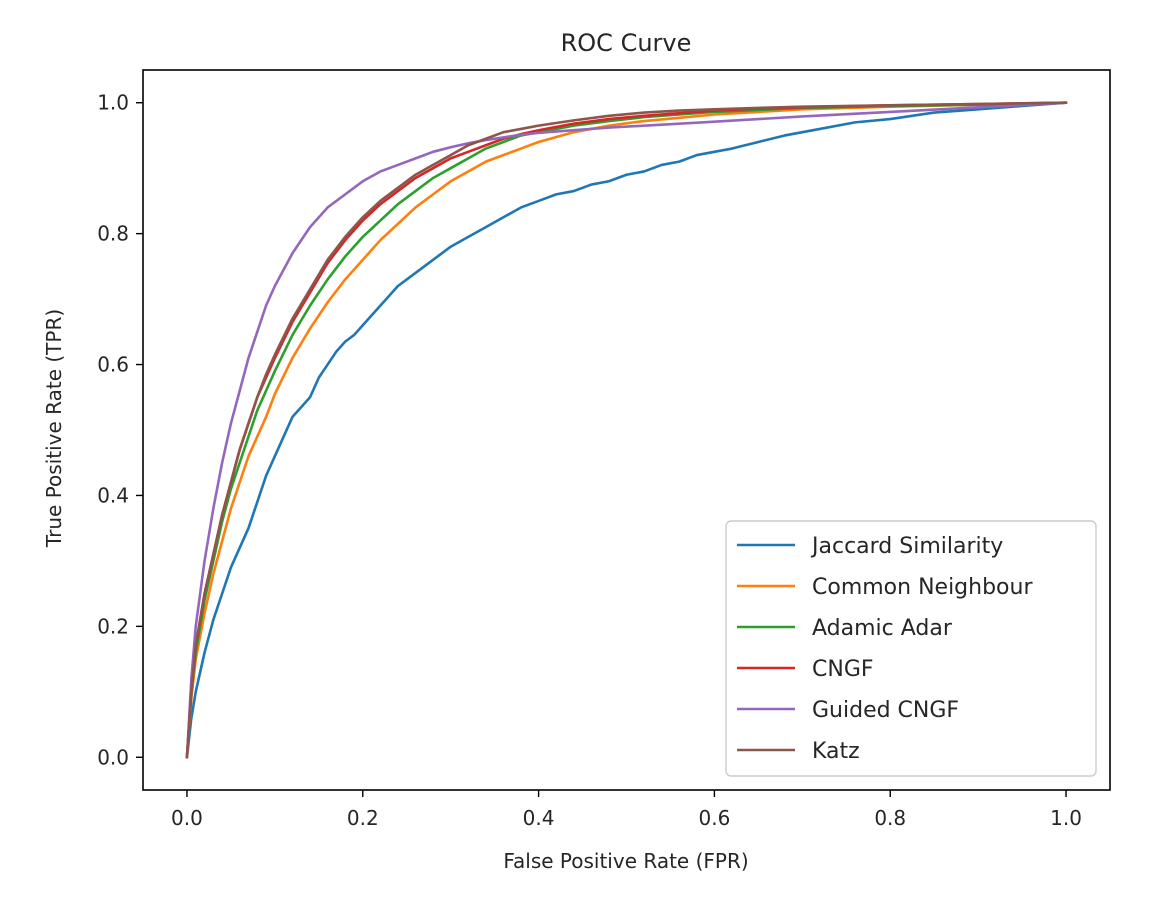 The height and width of the screenshot is (900, 1174). I want to click on y-axis-title: True Positive Rate (TPR), so click(54, 428).